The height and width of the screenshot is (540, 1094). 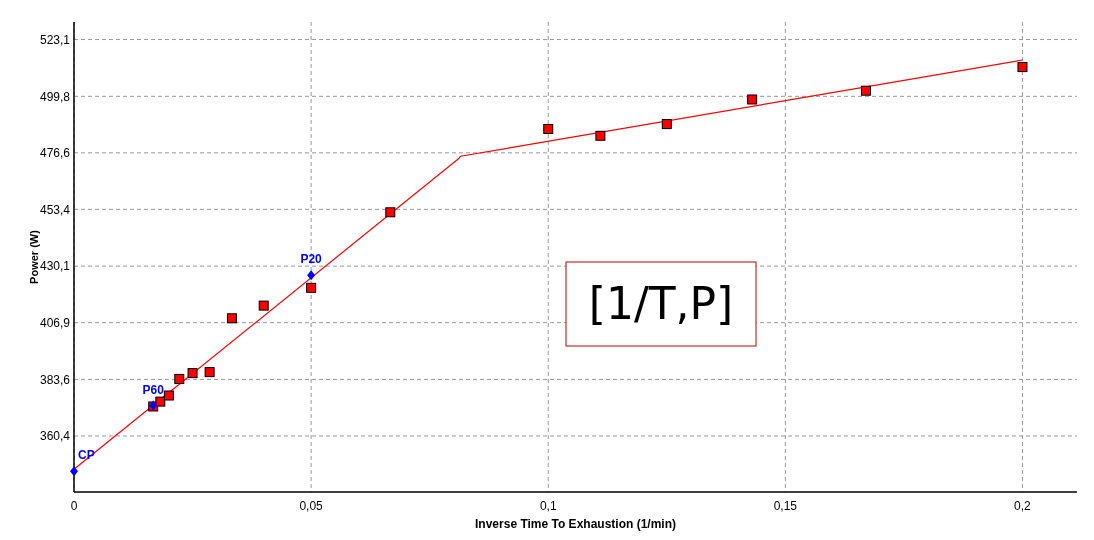 I want to click on y-tick-label: 453,4, so click(x=55, y=209).